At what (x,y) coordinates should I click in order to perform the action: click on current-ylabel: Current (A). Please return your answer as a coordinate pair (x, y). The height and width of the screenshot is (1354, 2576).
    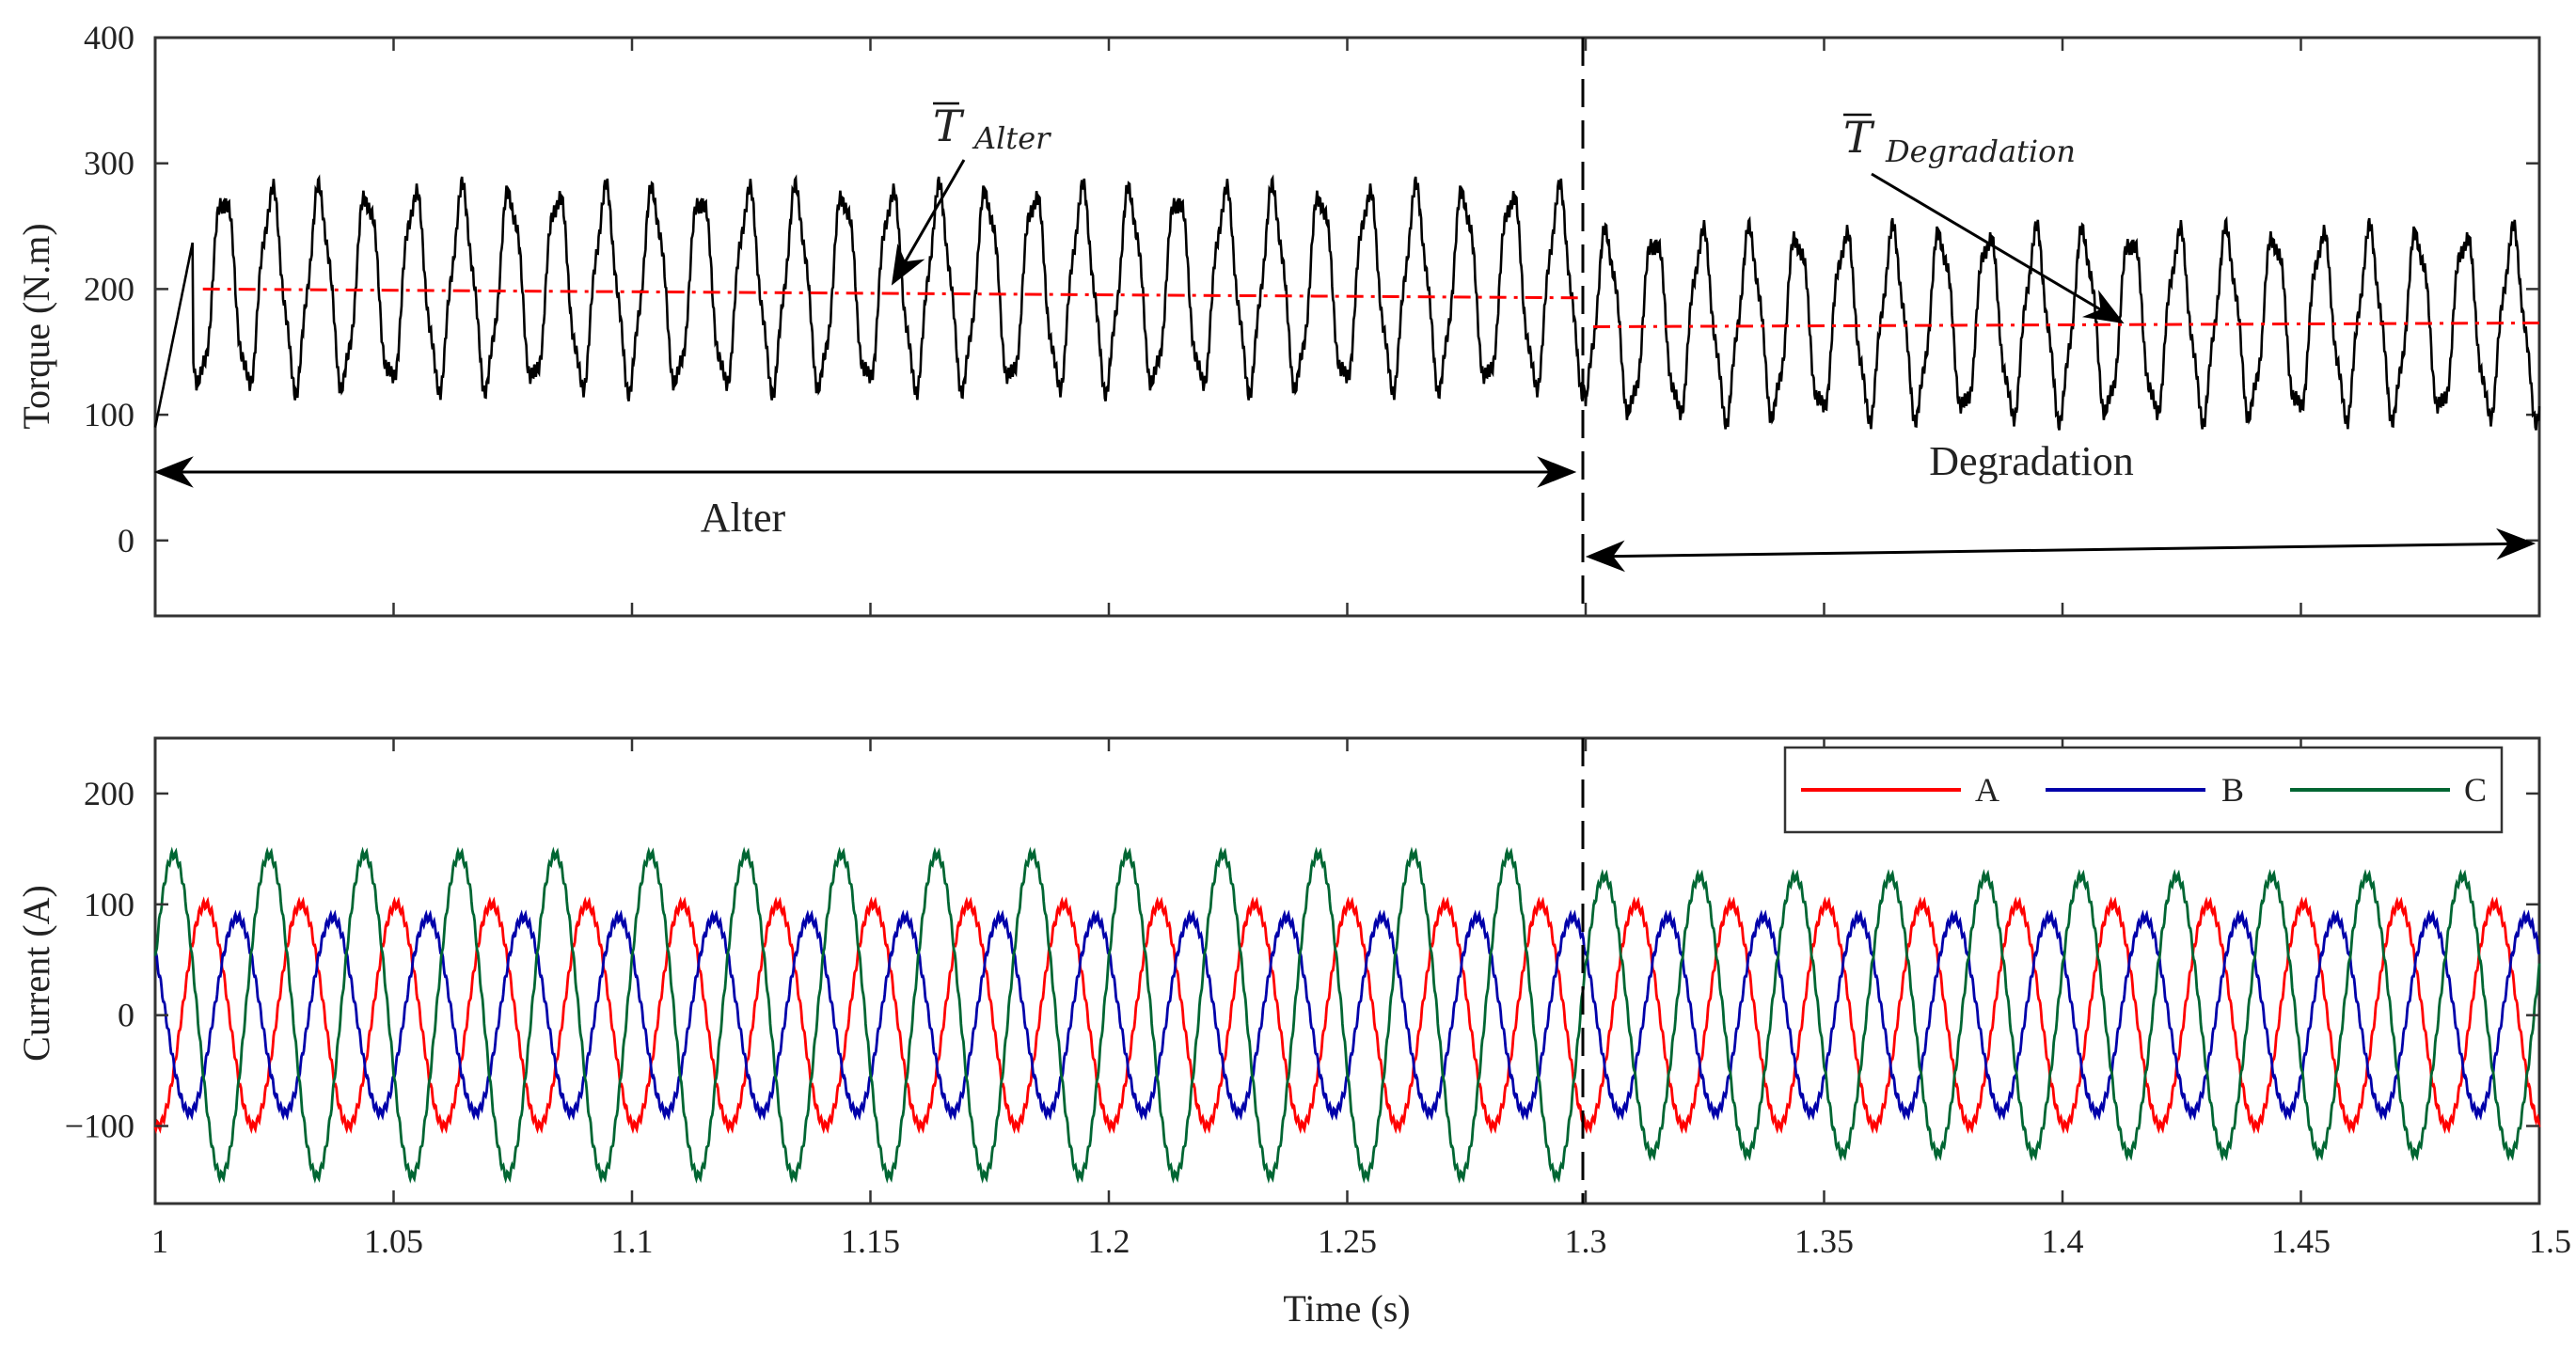
    Looking at the image, I should click on (36, 973).